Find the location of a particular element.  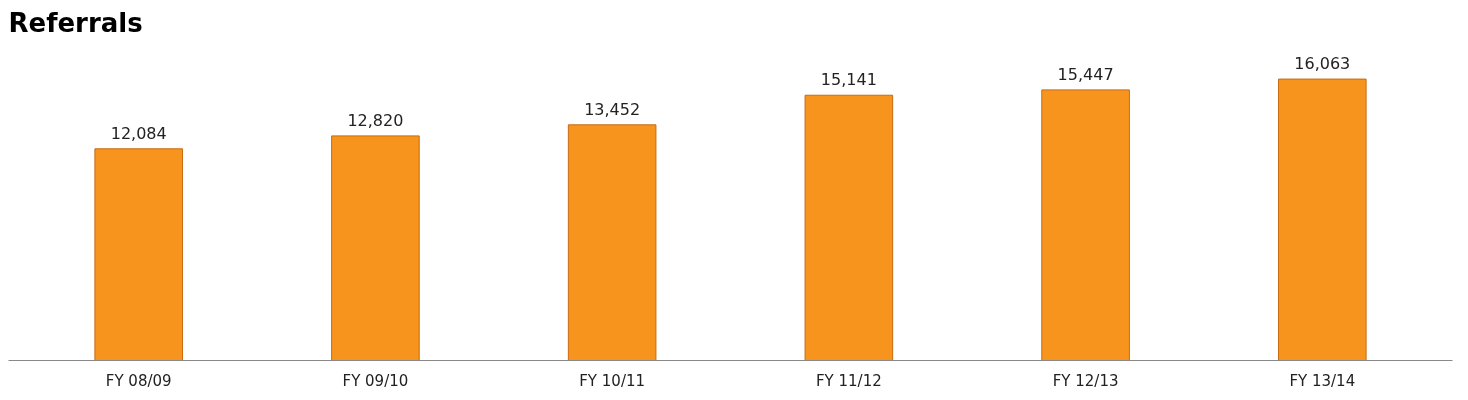

x-tick-label: FY 12/13 is located at coordinates (1085, 380).